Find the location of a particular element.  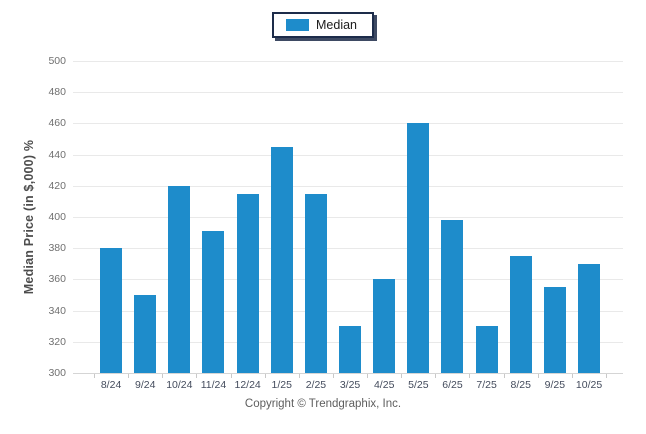

bar-slot-8/24 is located at coordinates (111, 217).